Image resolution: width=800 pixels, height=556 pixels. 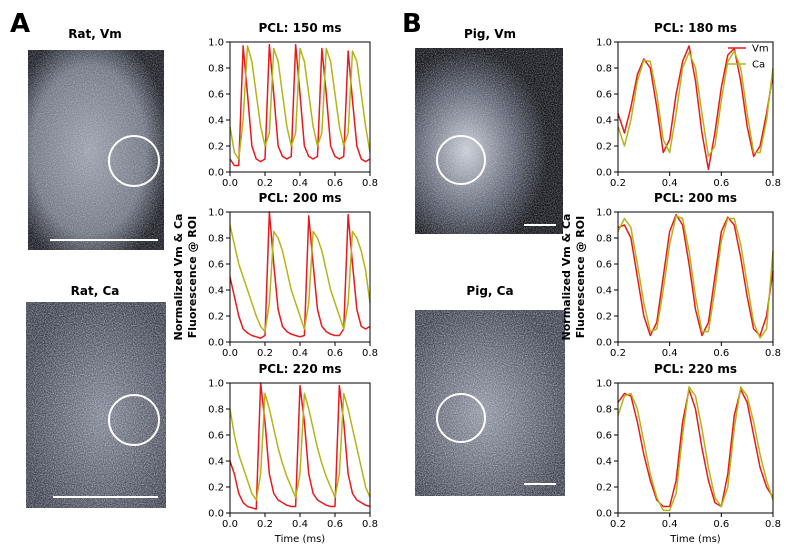 What do you see at coordinates (95, 291) in the screenshot?
I see `image-label: Rat, Ca` at bounding box center [95, 291].